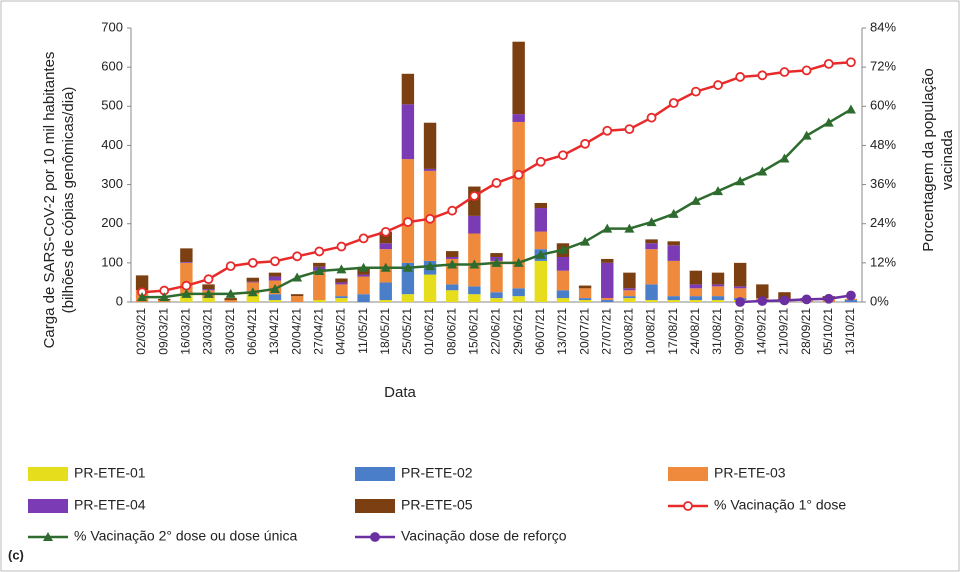  I want to click on y2-tick-label: 12%, so click(883, 261).